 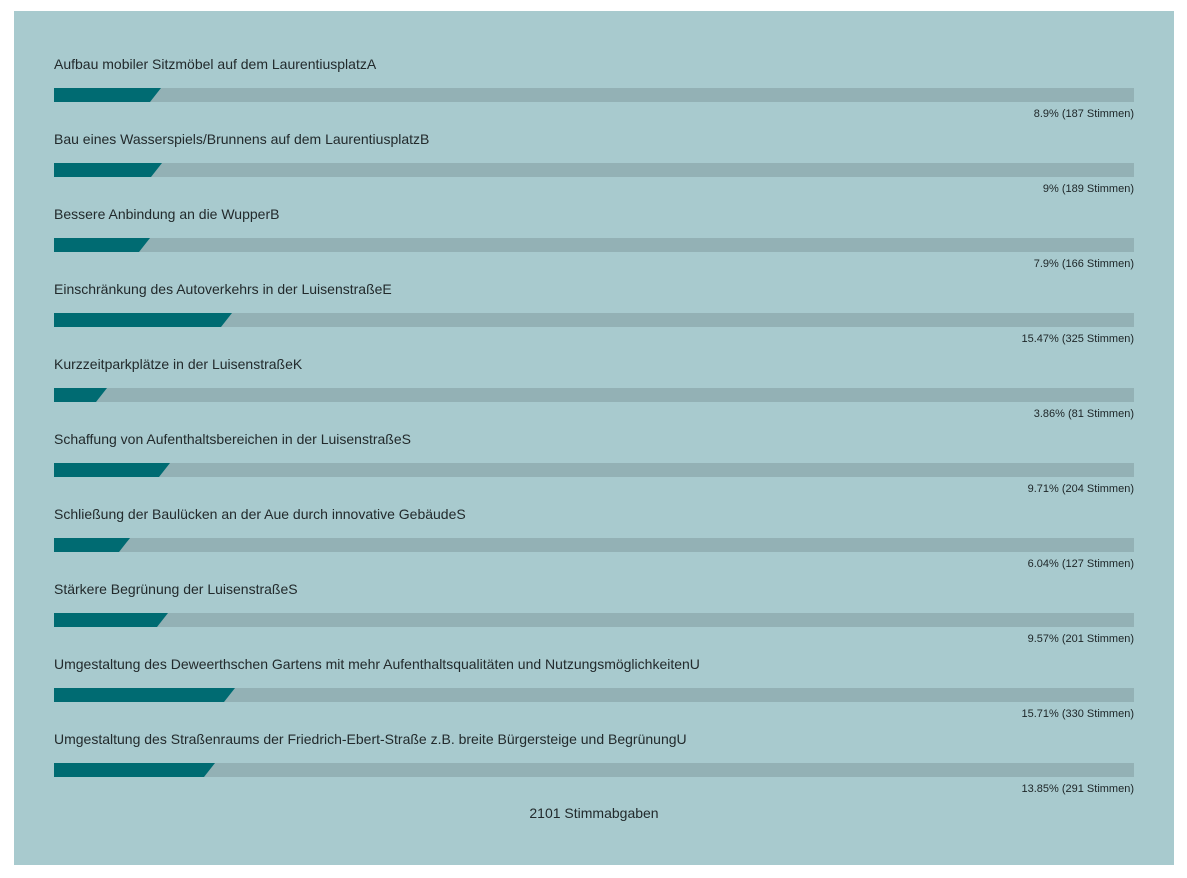 I want to click on poll-option-result: 15.71% (330 Stimmen), so click(x=1078, y=714).